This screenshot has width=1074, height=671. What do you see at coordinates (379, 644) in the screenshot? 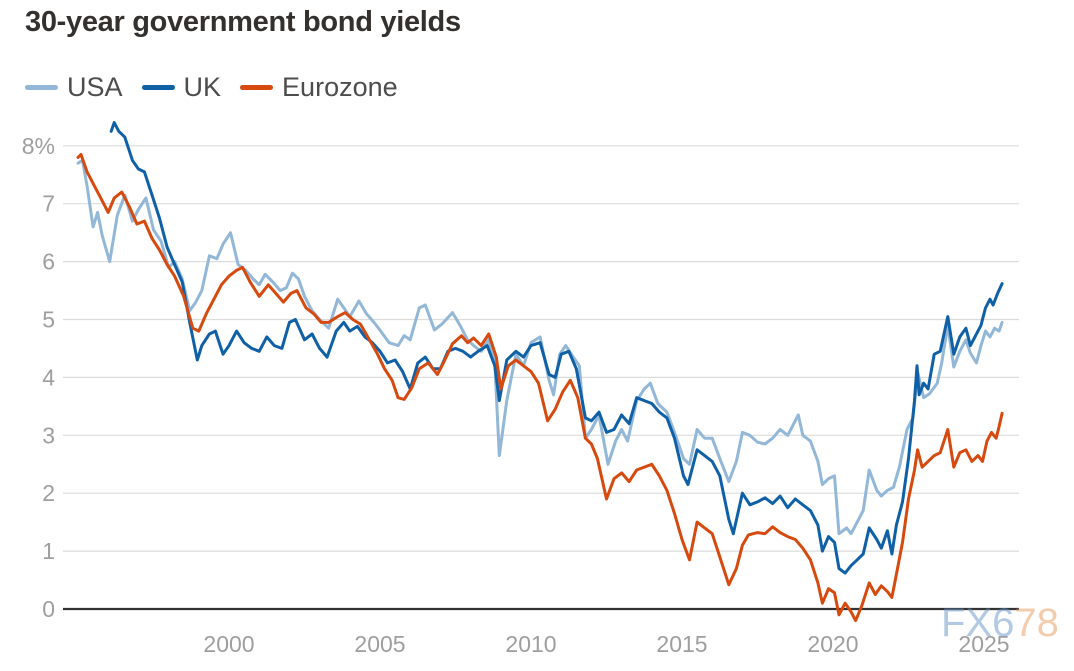
I see `x-tick-label: 2005` at bounding box center [379, 644].